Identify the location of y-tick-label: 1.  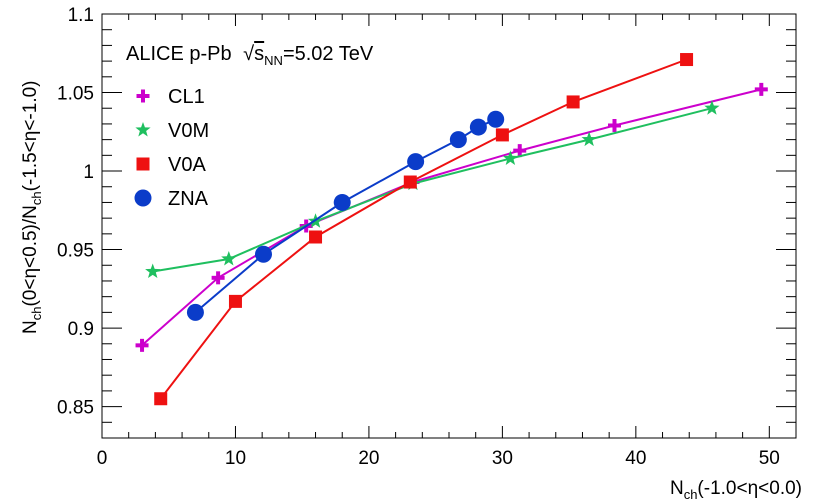
(88, 172).